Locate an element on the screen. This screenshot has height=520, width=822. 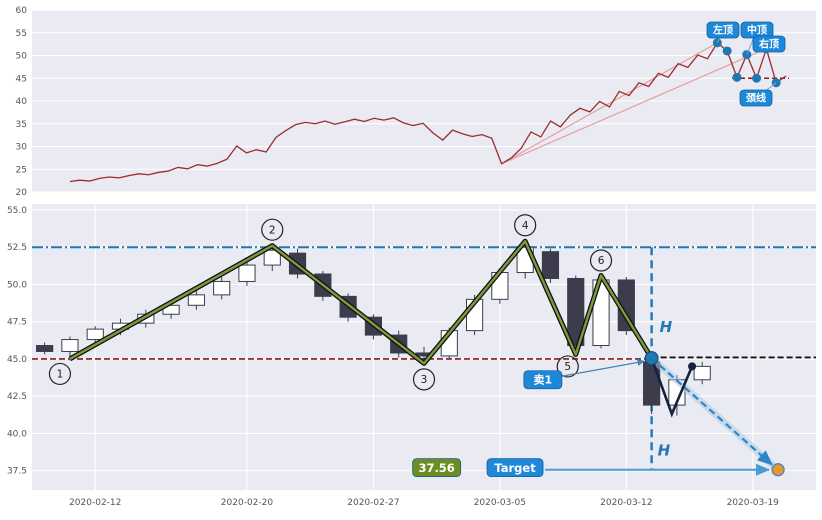
sell-signal-label: 卖1 is located at coordinates (543, 380).